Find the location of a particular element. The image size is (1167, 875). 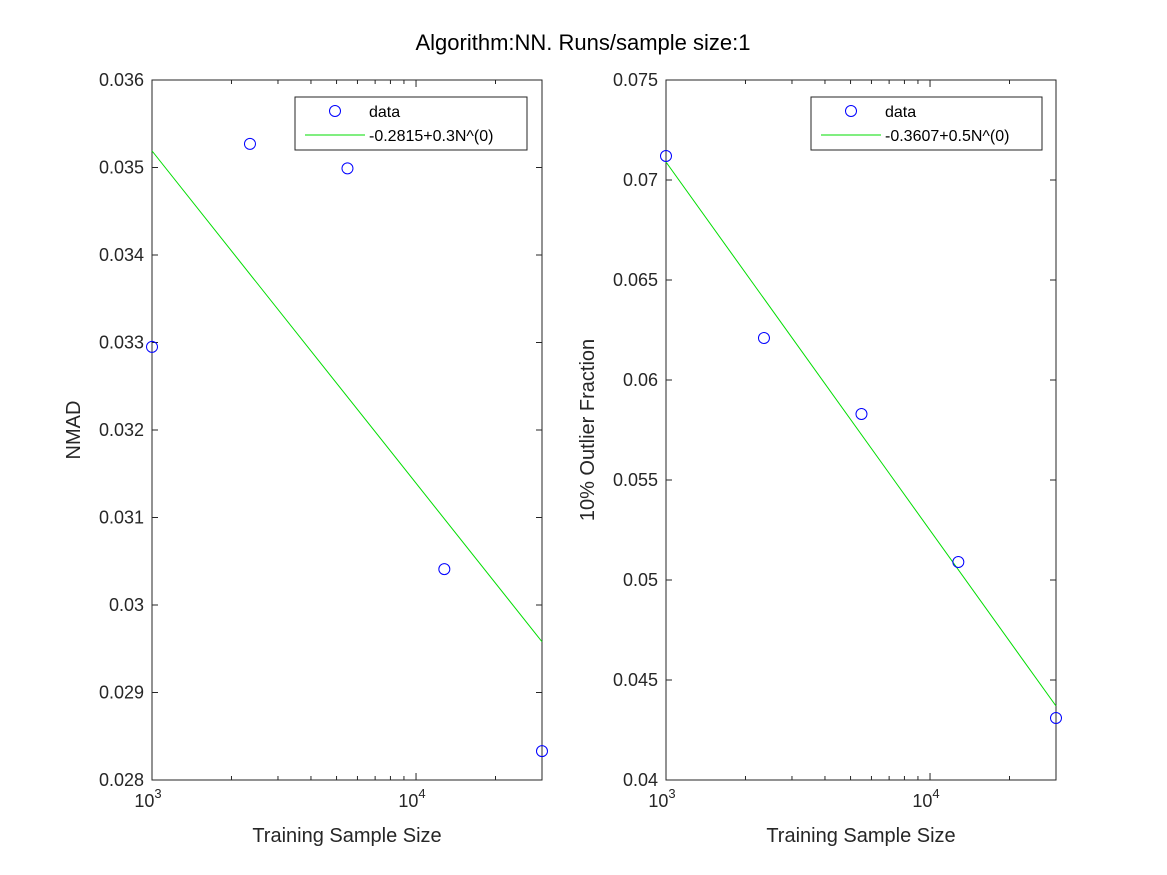

y-tick-label: 0.065 is located at coordinates (635, 280).